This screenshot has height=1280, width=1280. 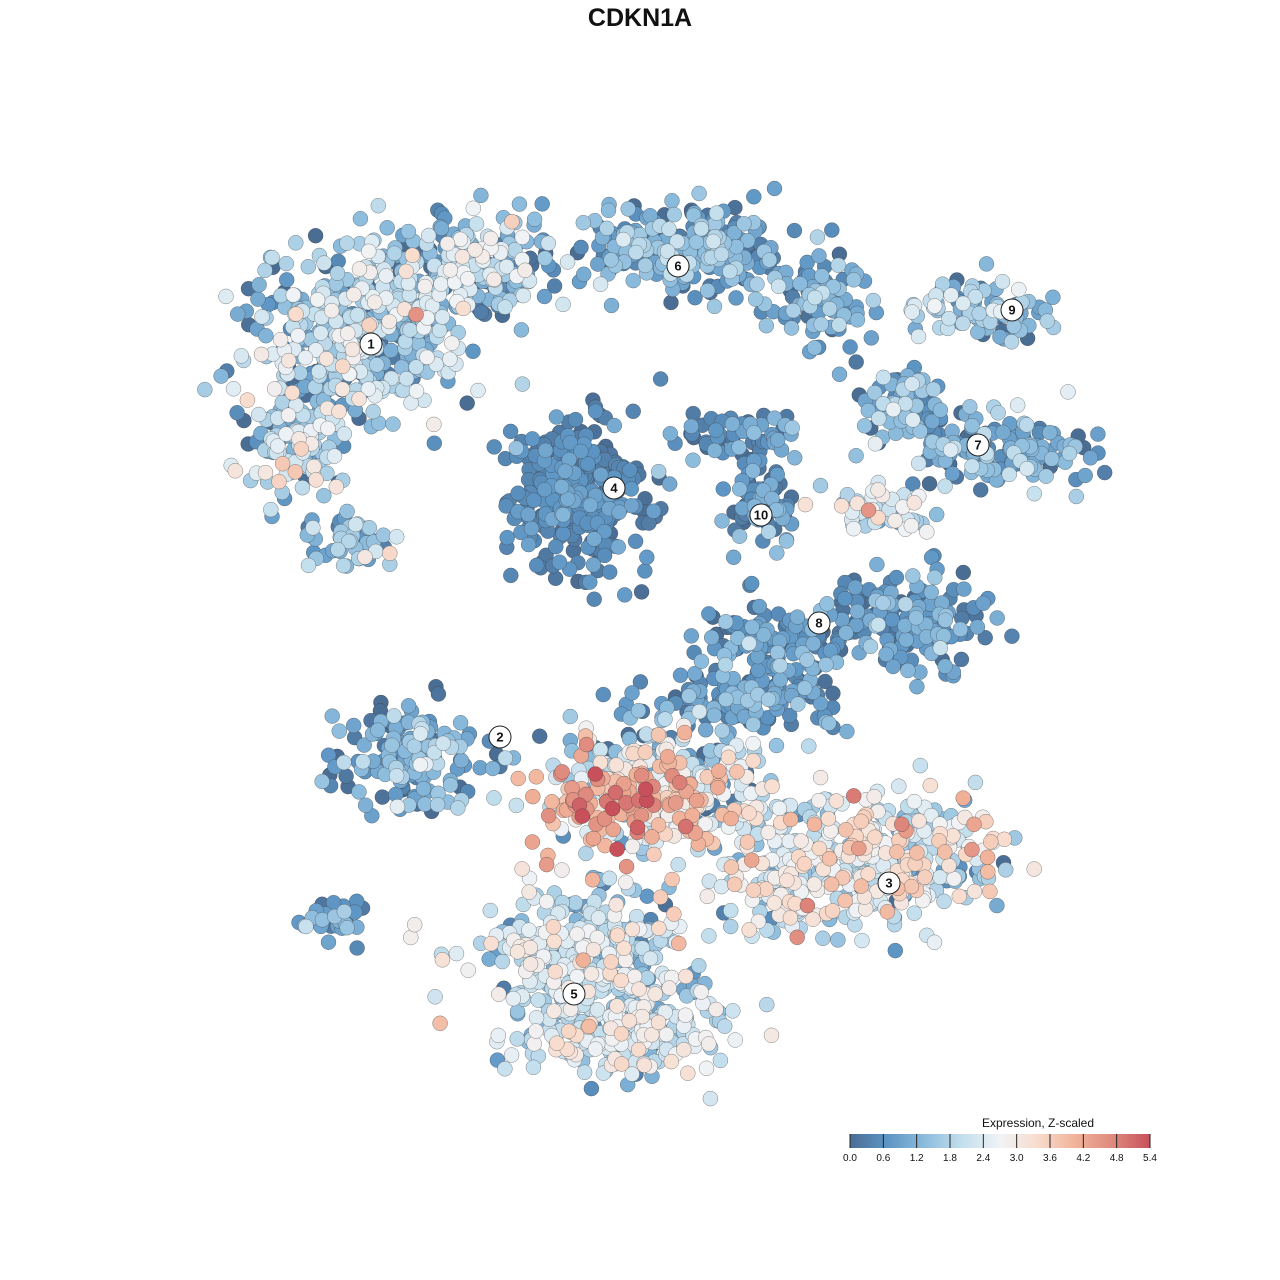 I want to click on cluster-label-2: 2, so click(x=500, y=737).